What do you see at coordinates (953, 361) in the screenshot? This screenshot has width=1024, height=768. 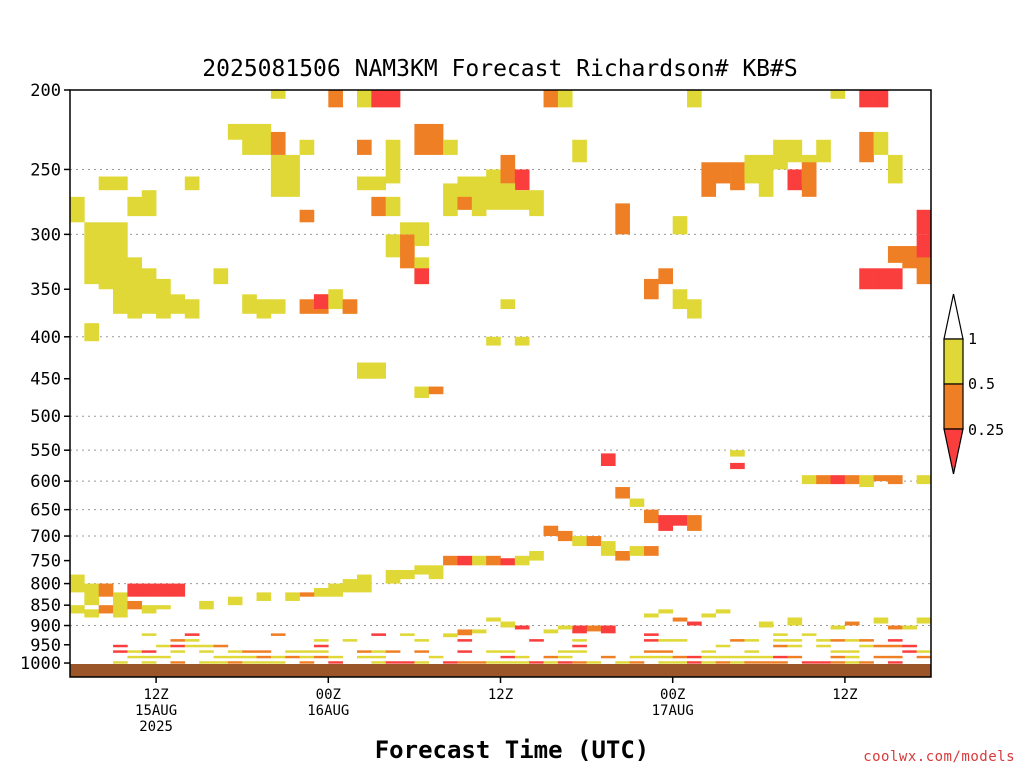 I see `colorbar-bin` at bounding box center [953, 361].